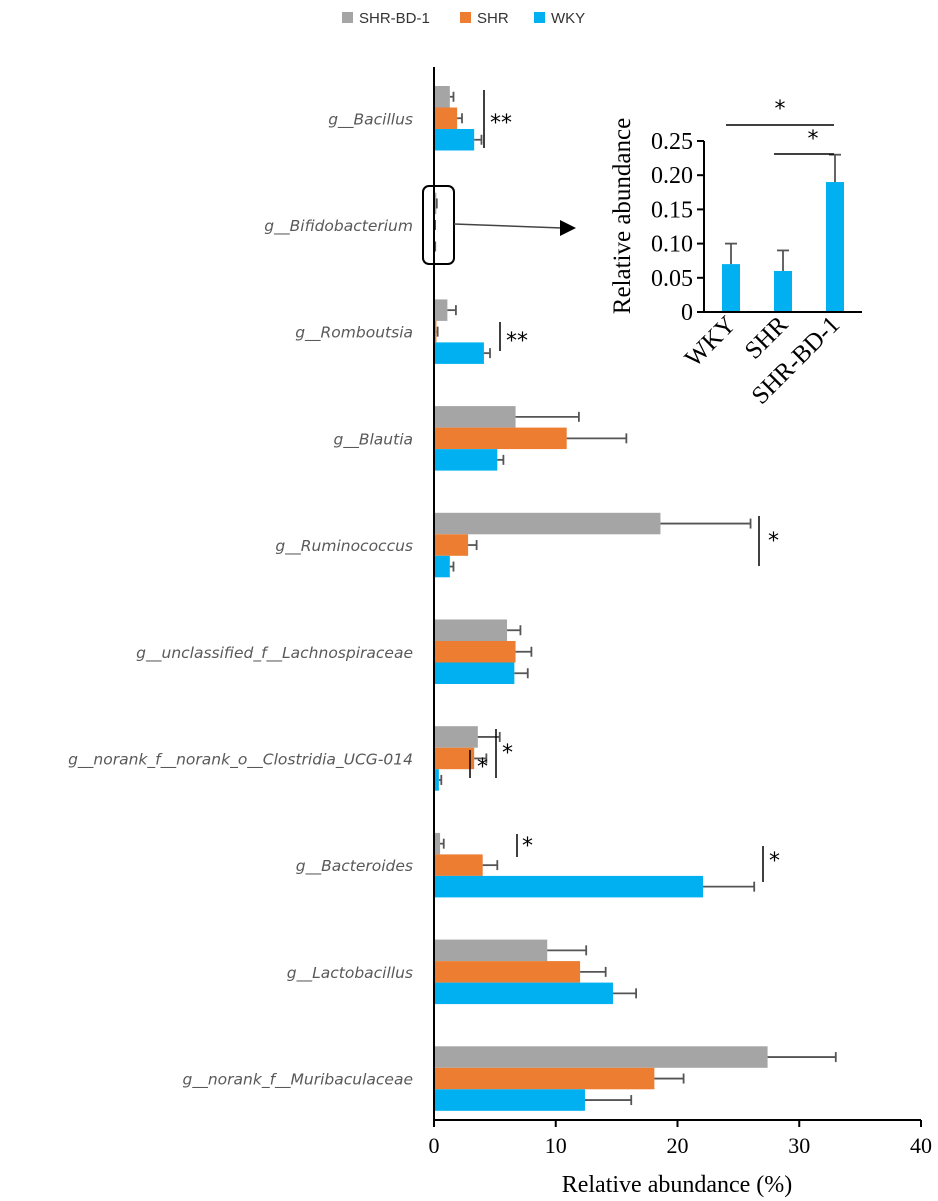 The image size is (938, 1201). Describe the element at coordinates (568, 18) in the screenshot. I see `legend-label-wky: WKY` at that location.